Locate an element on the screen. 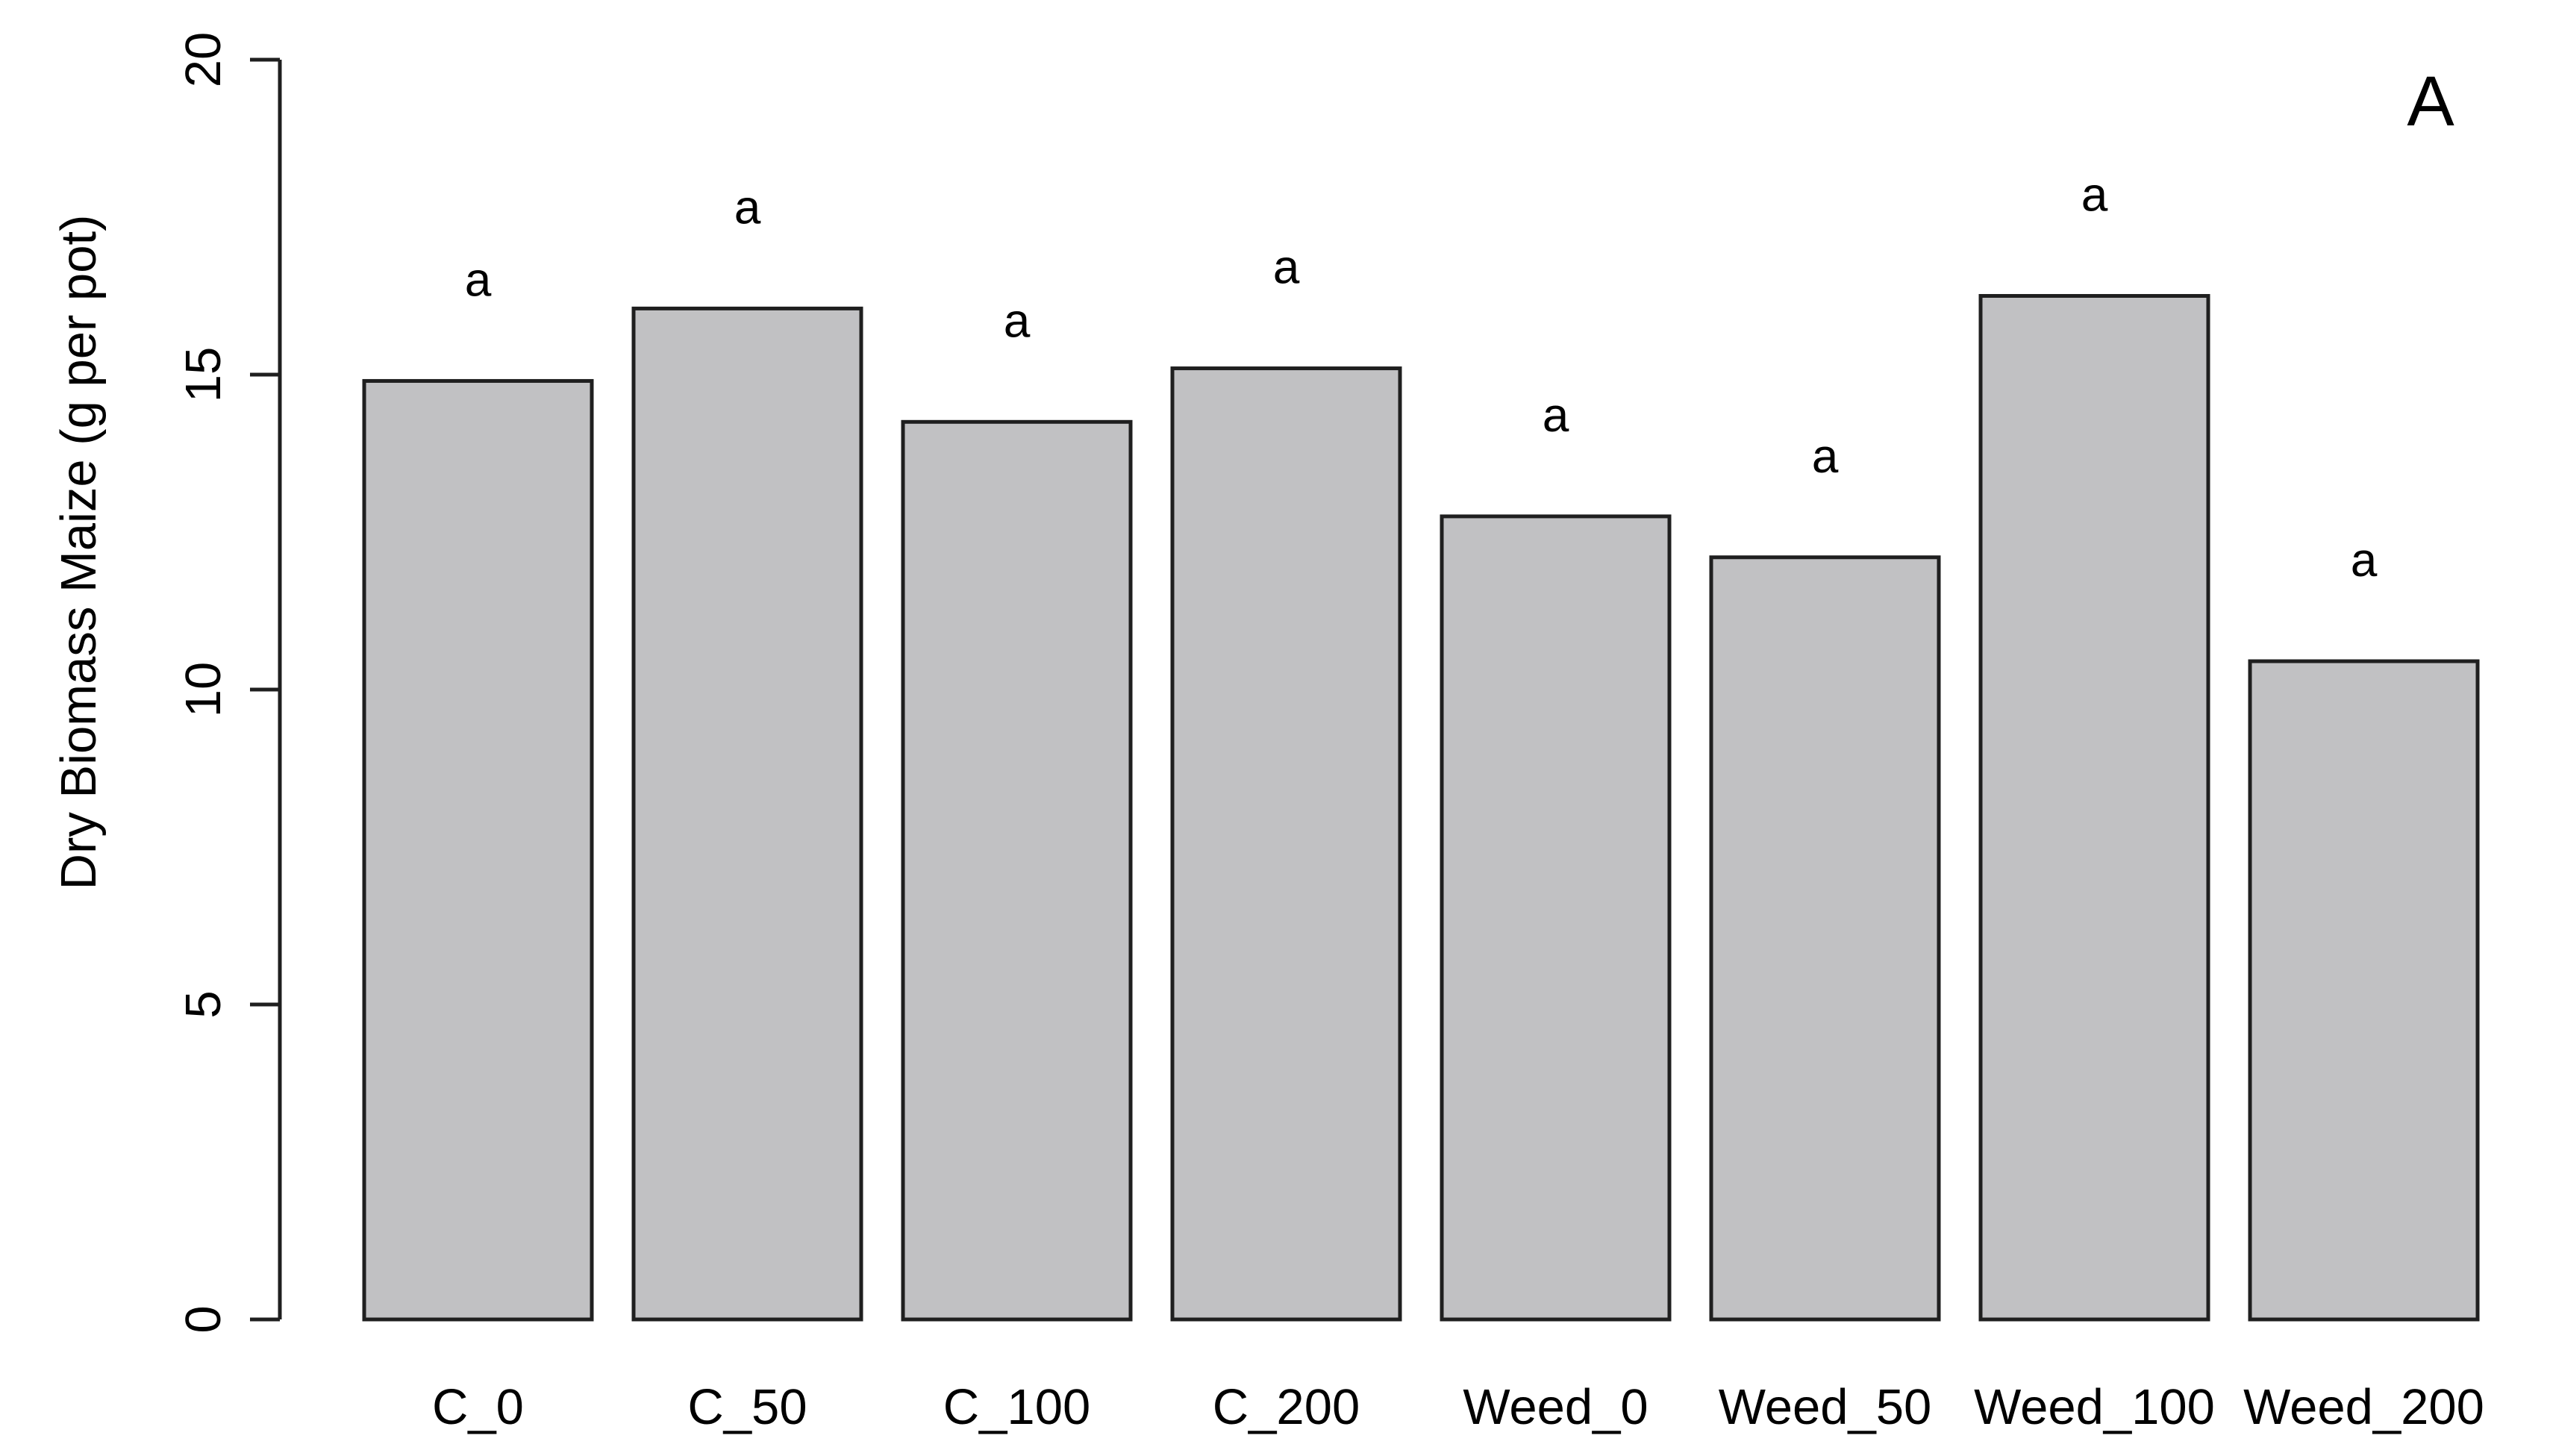 This screenshot has width=2550, height=1456. y-tick-label-10: 10 is located at coordinates (203, 690).